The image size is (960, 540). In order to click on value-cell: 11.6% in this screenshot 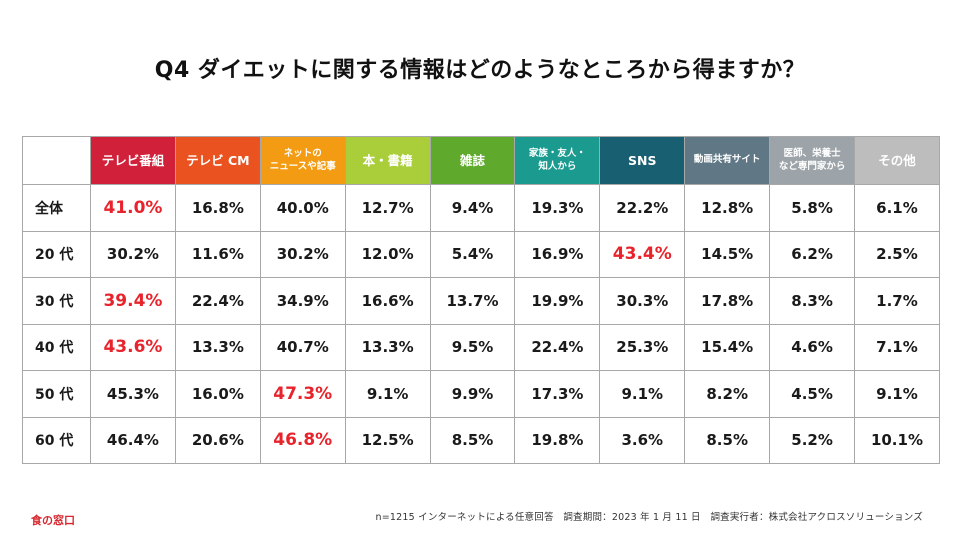, I will do `click(217, 254)`.